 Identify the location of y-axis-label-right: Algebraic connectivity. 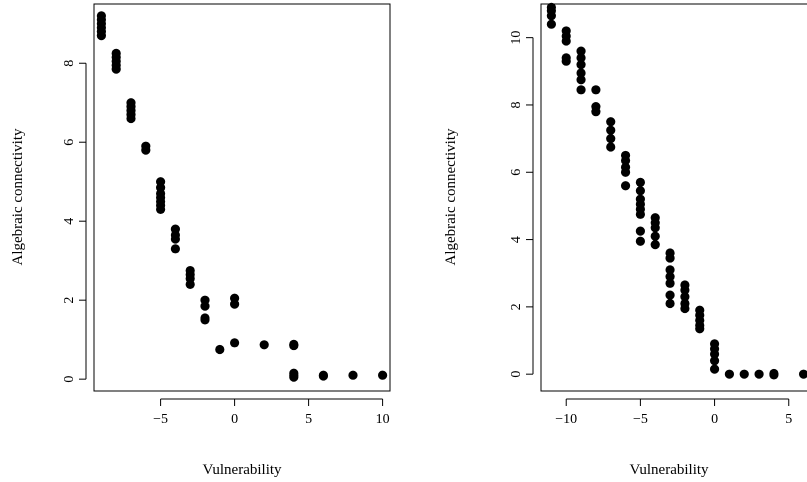
(451, 197).